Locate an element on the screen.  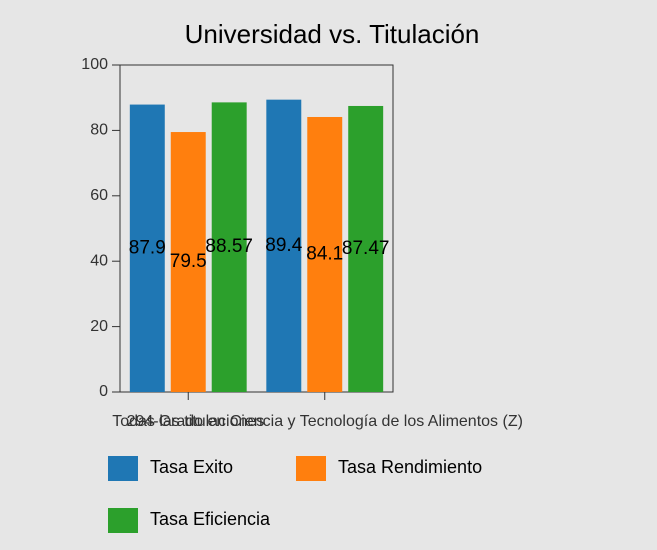
y-tick-label: 60 is located at coordinates (99, 195).